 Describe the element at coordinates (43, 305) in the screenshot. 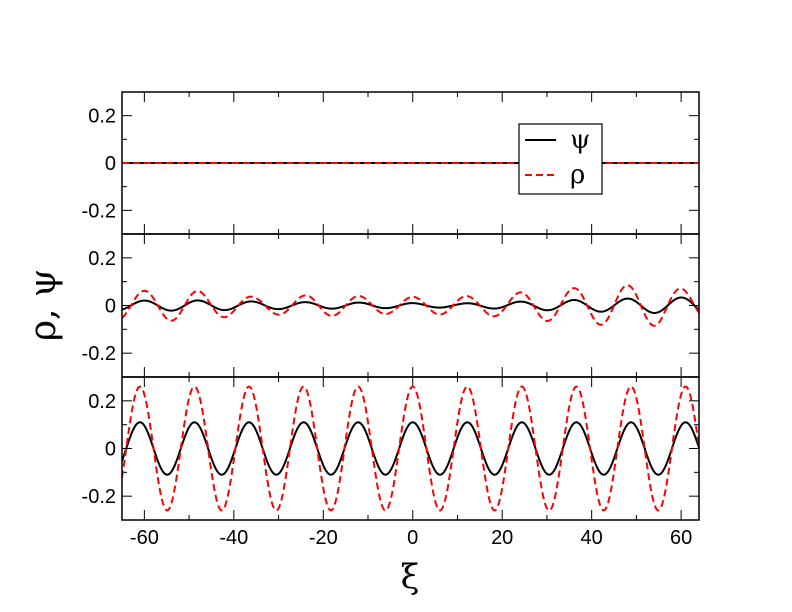

I see `y-axis-label: ρ, ψ` at that location.